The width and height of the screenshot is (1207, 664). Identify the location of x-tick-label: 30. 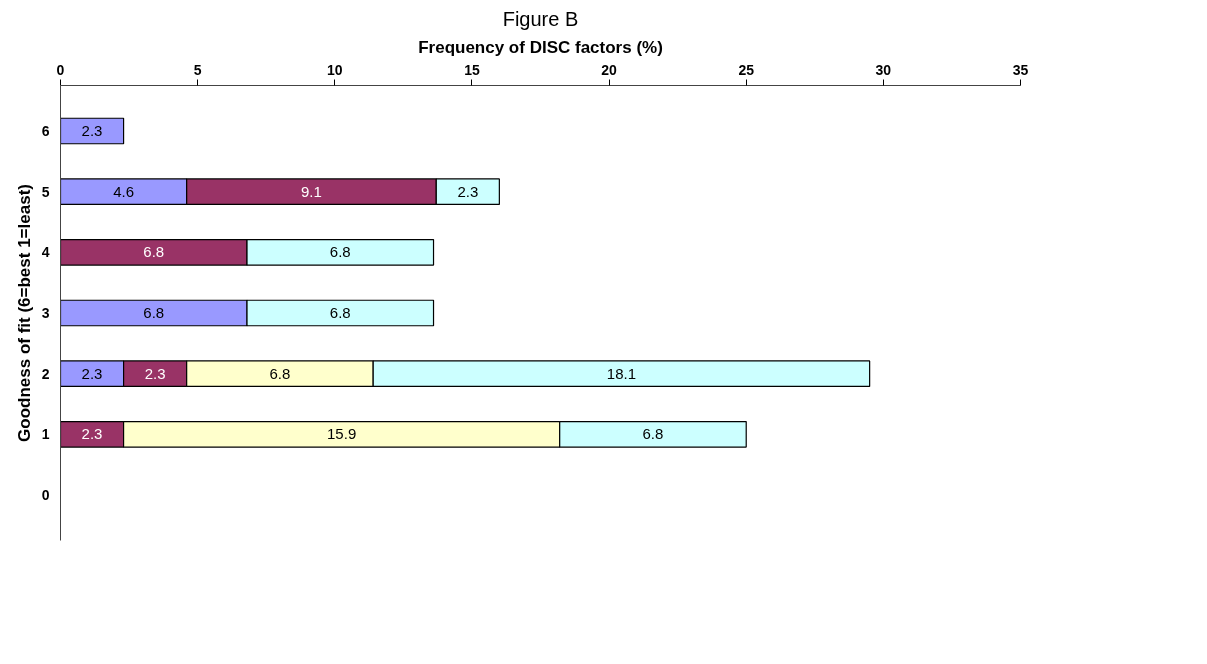
(883, 69).